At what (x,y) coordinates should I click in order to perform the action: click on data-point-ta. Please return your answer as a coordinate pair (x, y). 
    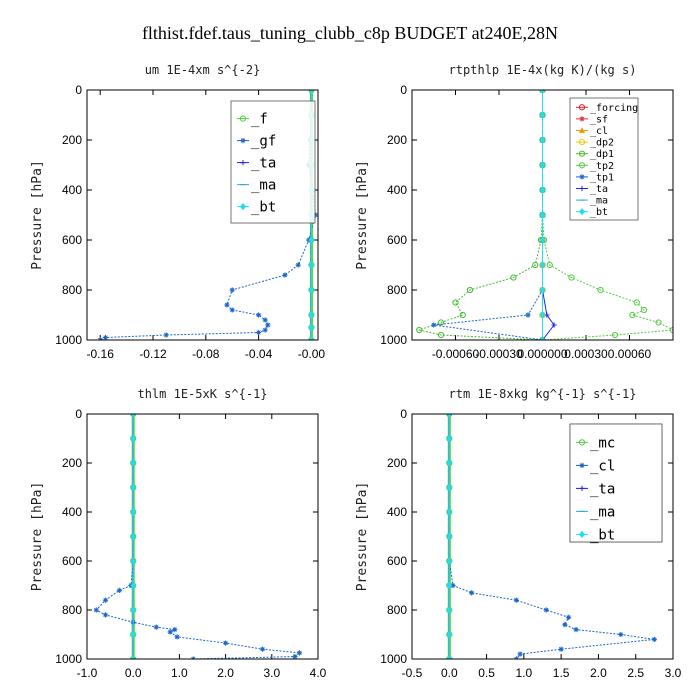
    Looking at the image, I should click on (554, 325).